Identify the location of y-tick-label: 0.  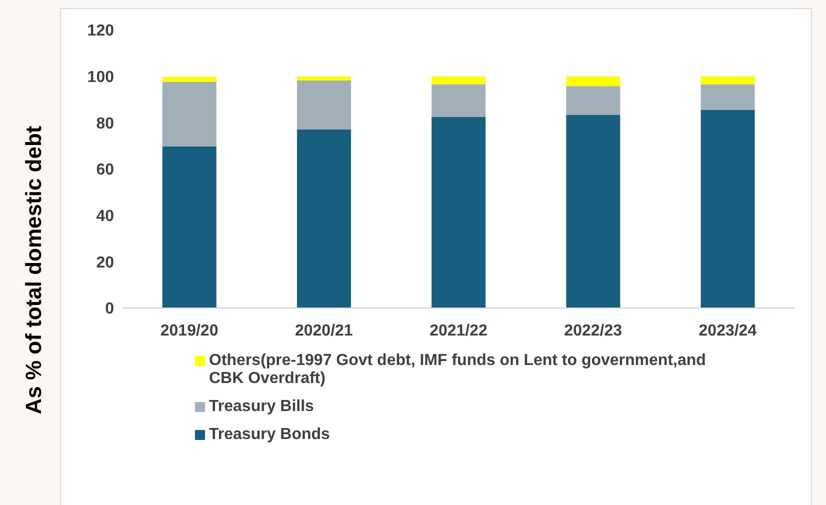
(109, 309).